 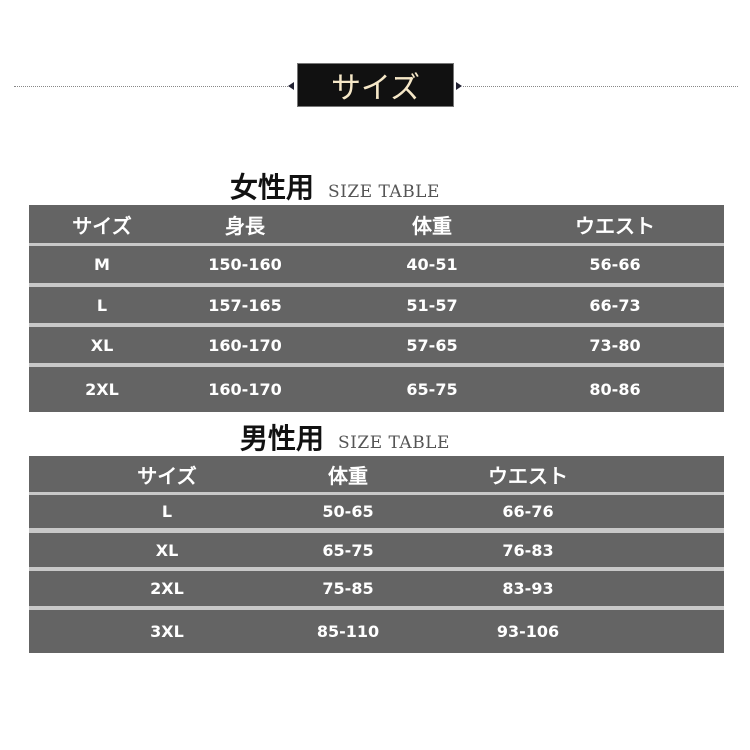 I want to click on men-title: 男性用, so click(x=282, y=438).